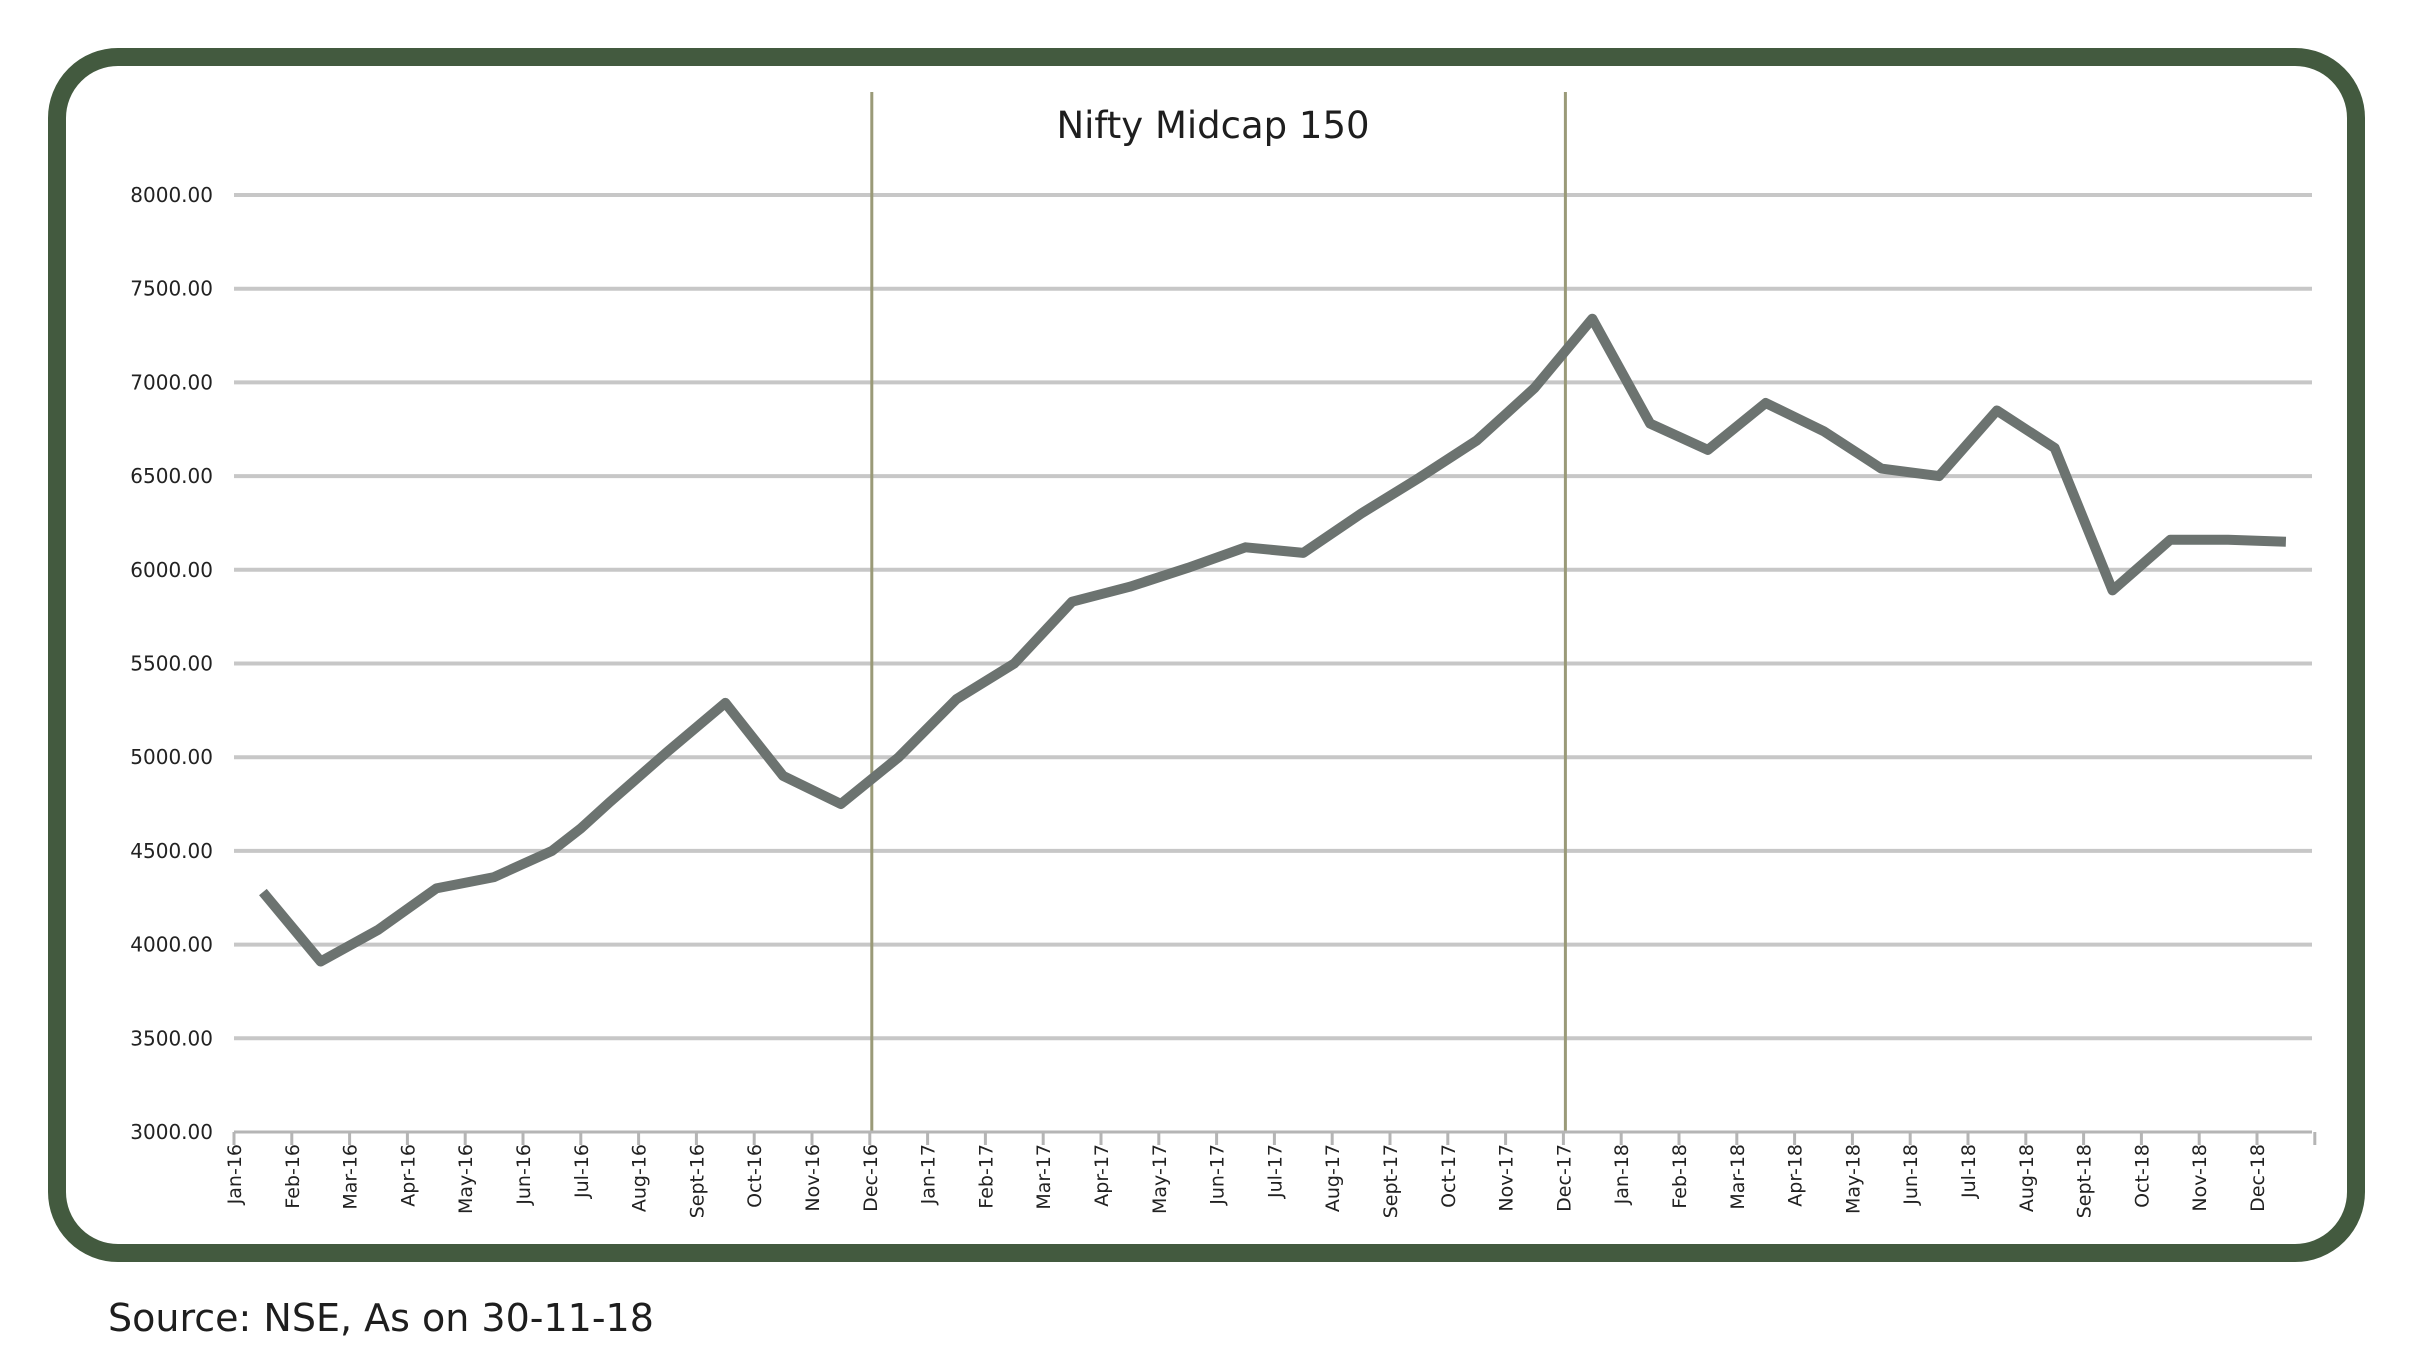 This screenshot has height=1358, width=2425. Describe the element at coordinates (171, 1038) in the screenshot. I see `y-tick-label: 3500.00` at that location.